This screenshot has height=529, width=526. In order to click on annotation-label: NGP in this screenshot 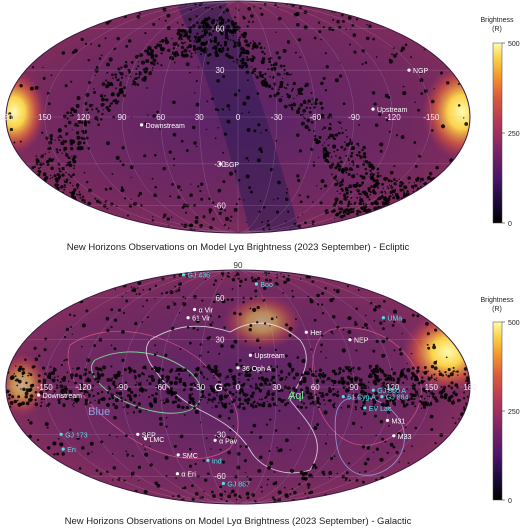, I will do `click(421, 71)`.